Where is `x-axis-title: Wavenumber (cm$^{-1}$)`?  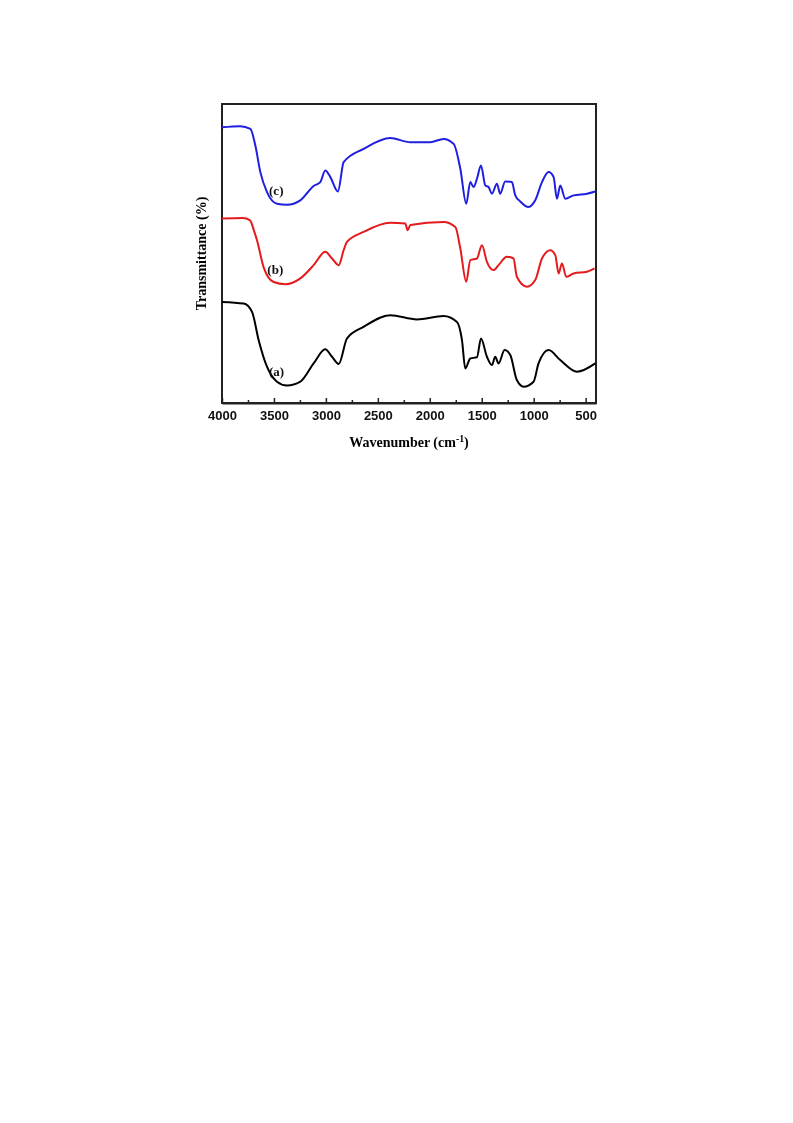
x-axis-title: Wavenumber (cm$^{-1}$) is located at coordinates (409, 441).